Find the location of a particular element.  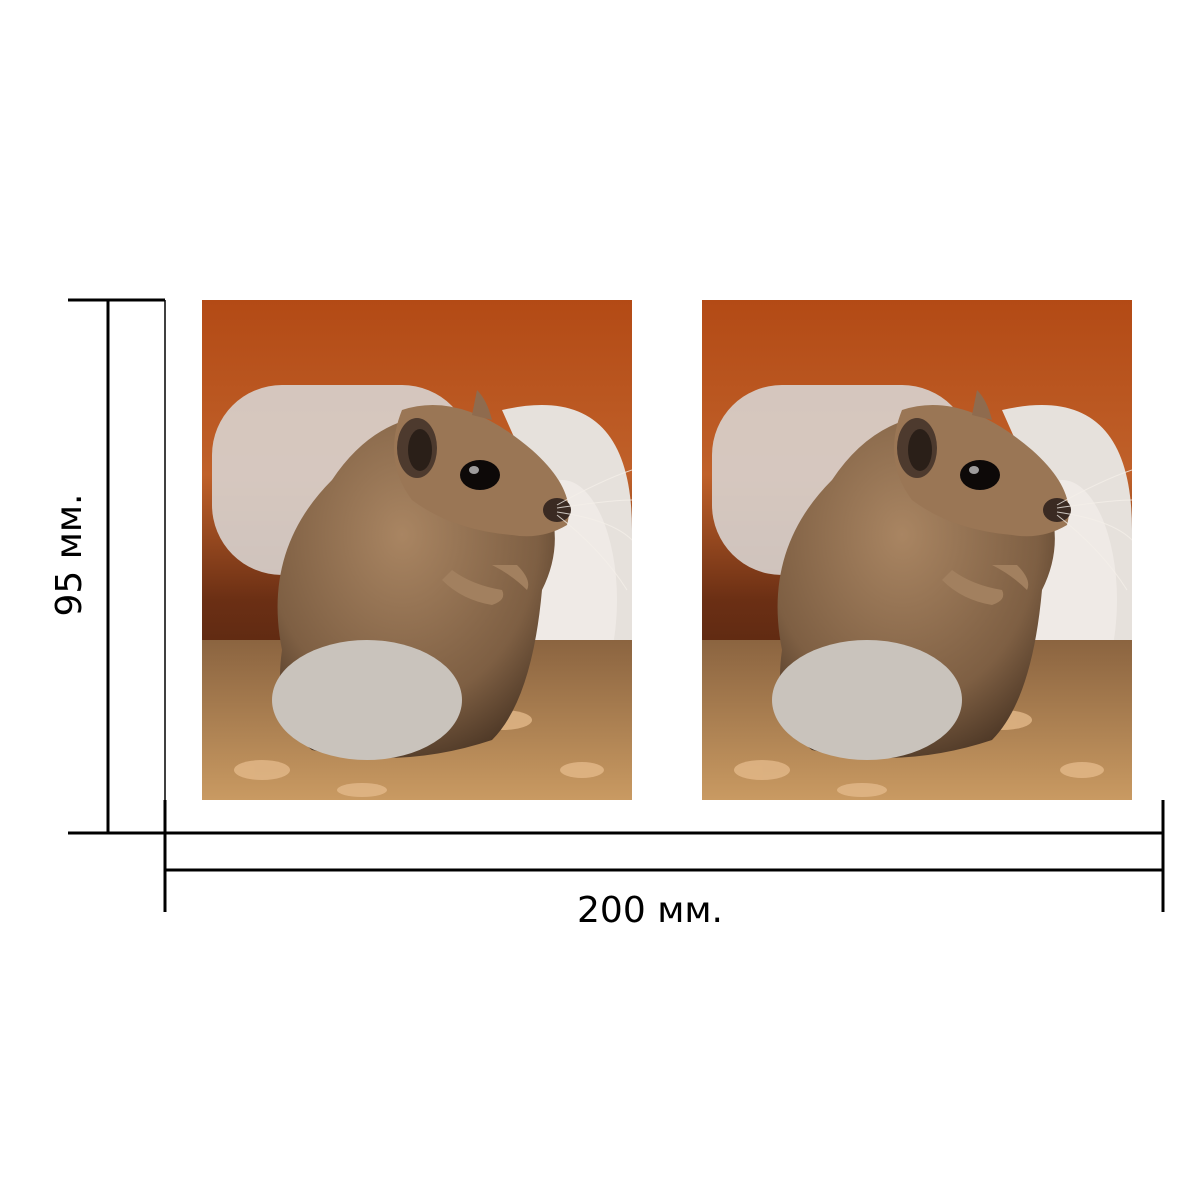

gerbil-photo-left is located at coordinates (417, 550).